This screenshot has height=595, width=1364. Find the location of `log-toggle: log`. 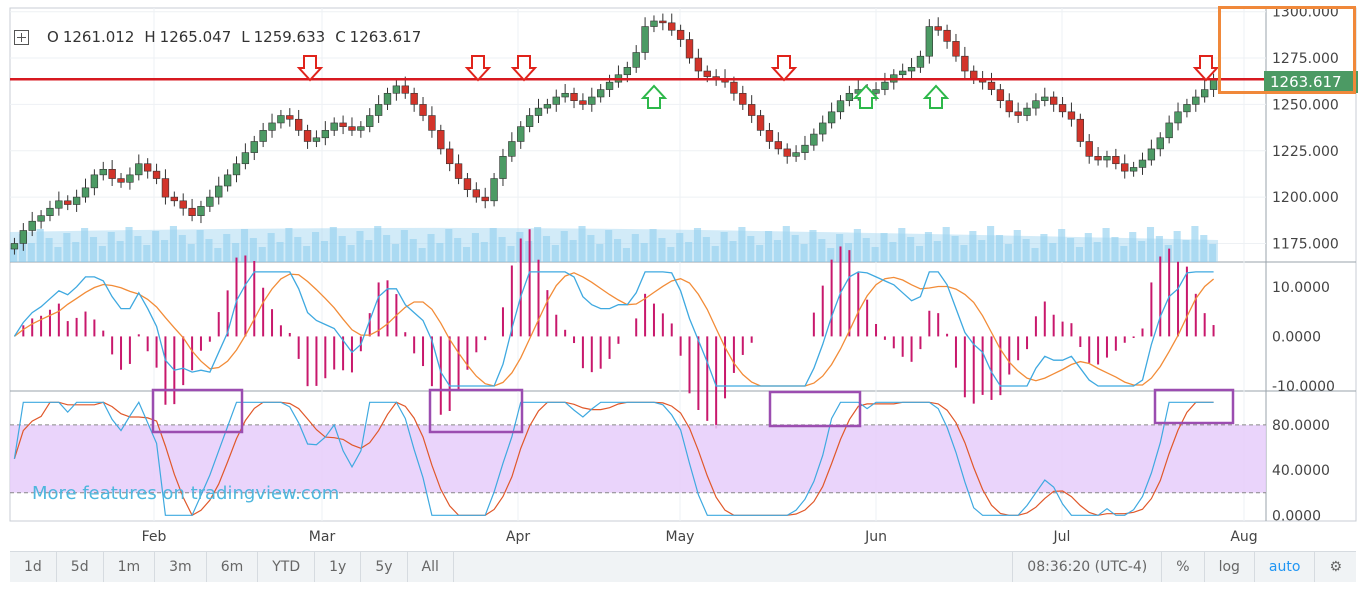

log-toggle: log is located at coordinates (1228, 567).